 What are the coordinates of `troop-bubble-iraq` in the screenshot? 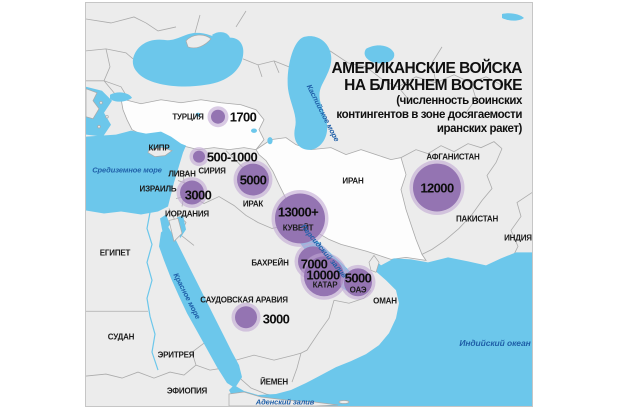 It's located at (253, 179).